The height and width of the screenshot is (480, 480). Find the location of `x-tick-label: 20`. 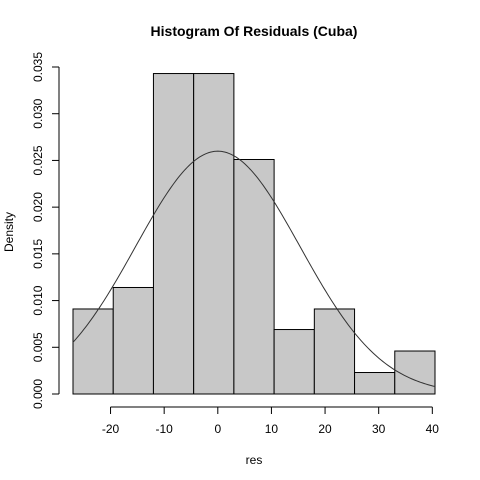

x-tick-label: 20 is located at coordinates (325, 429).